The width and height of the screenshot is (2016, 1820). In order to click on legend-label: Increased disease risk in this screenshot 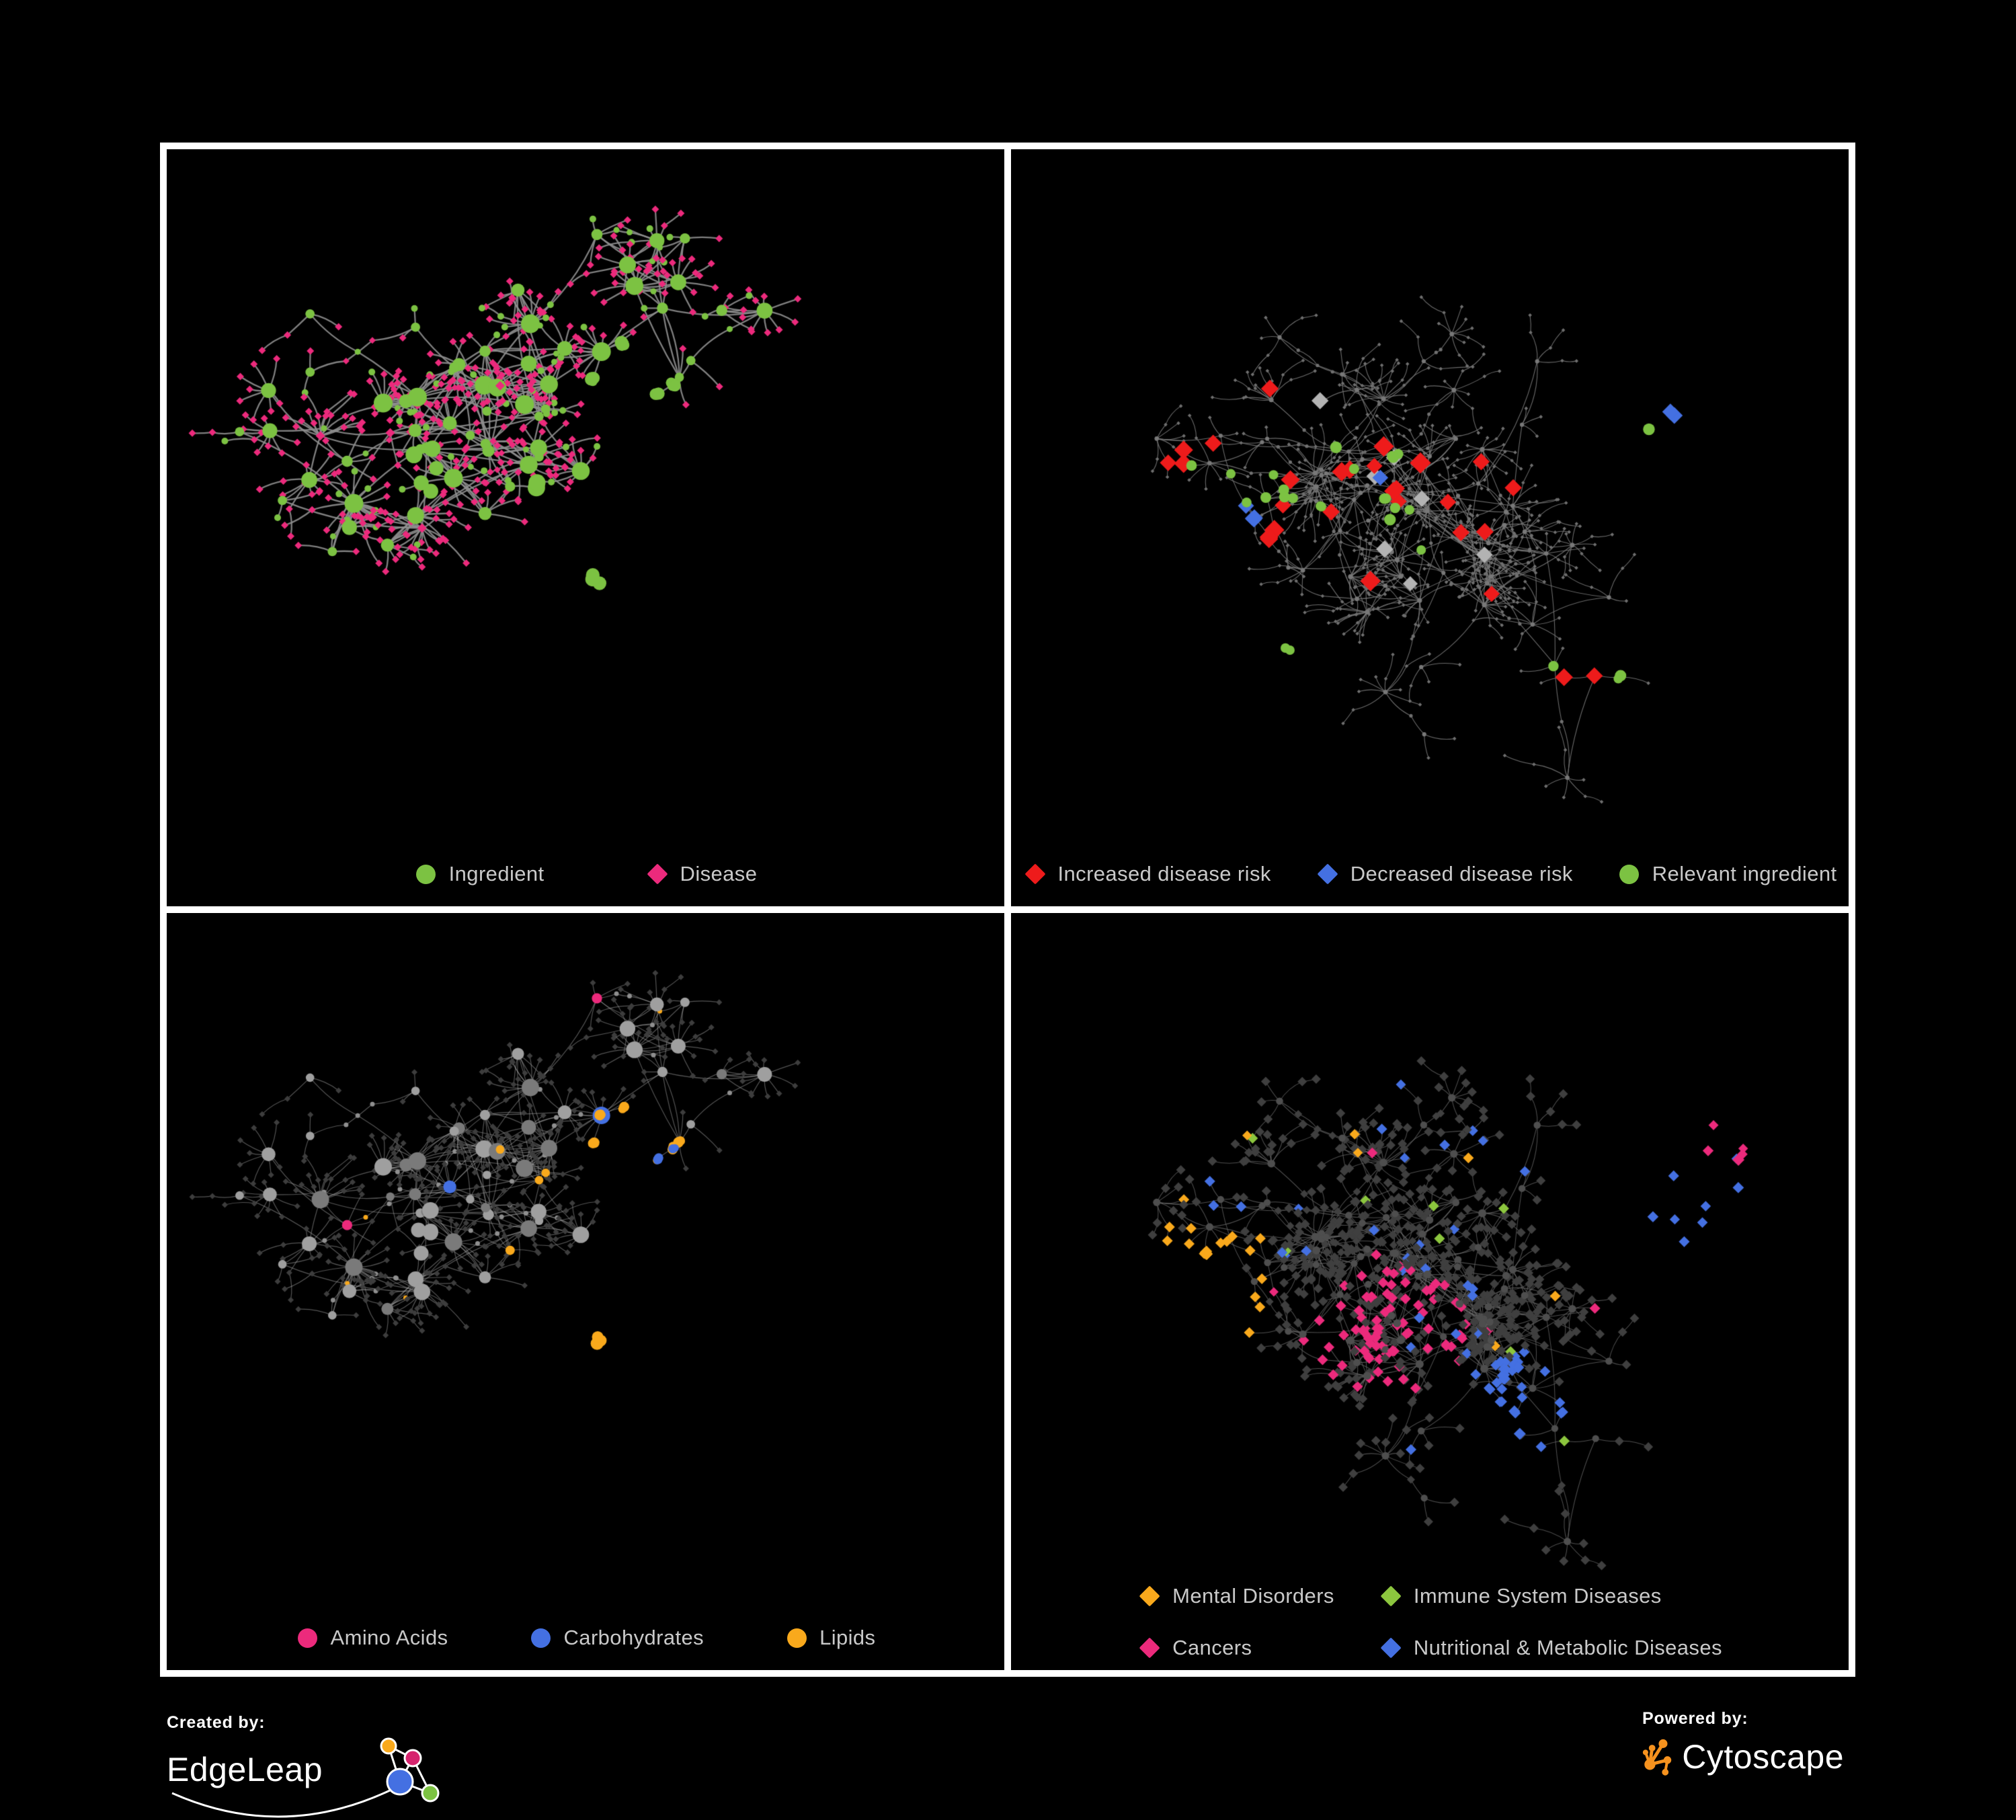, I will do `click(1164, 873)`.